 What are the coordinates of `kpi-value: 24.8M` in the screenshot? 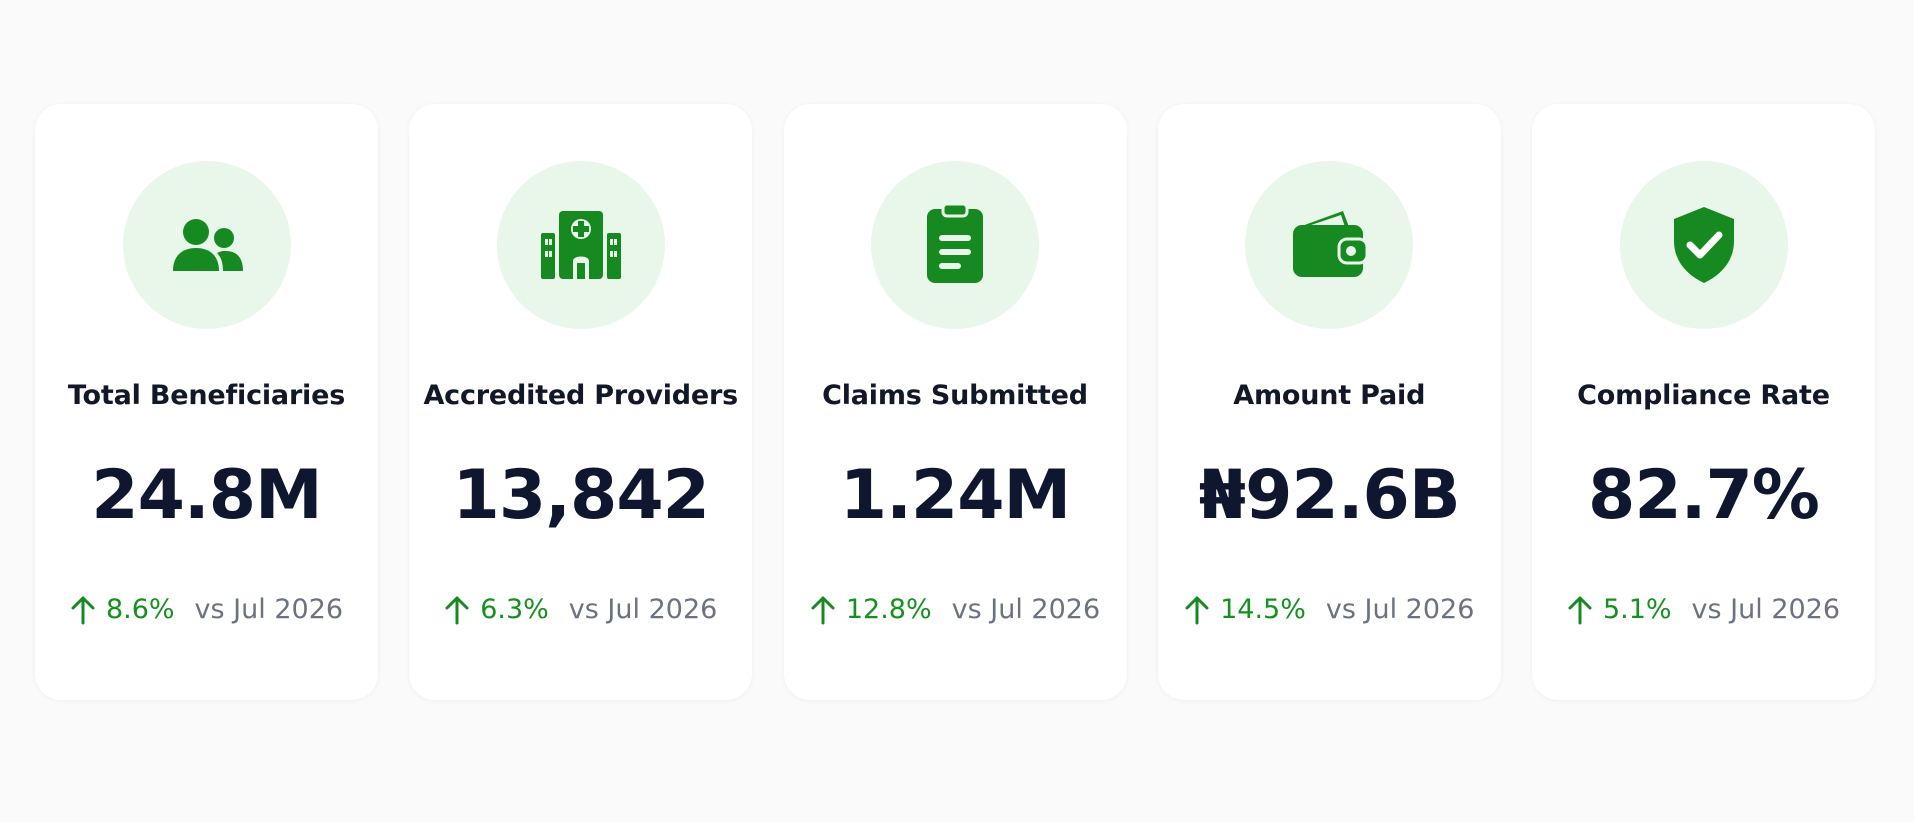 It's located at (206, 495).